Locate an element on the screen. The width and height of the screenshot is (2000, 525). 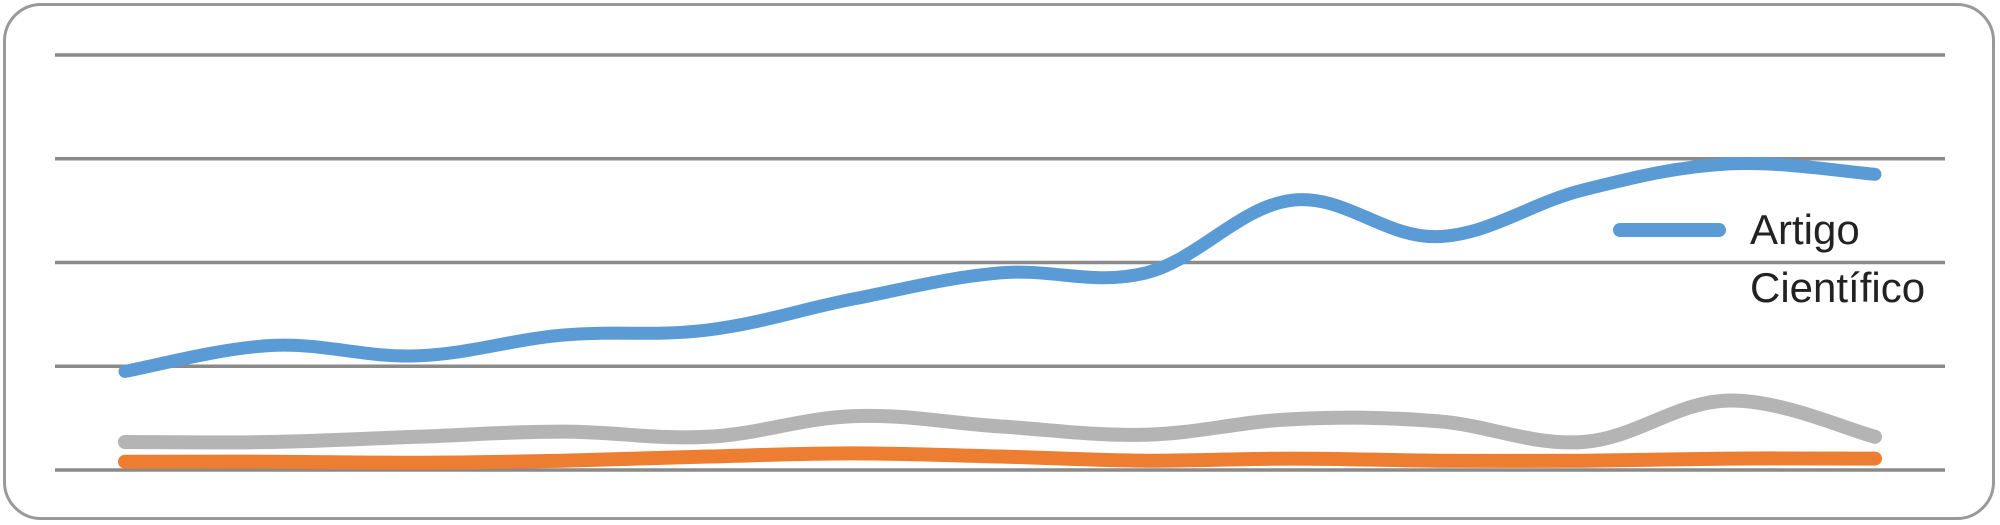
legend: Artigo Científico is located at coordinates (1769, 258).